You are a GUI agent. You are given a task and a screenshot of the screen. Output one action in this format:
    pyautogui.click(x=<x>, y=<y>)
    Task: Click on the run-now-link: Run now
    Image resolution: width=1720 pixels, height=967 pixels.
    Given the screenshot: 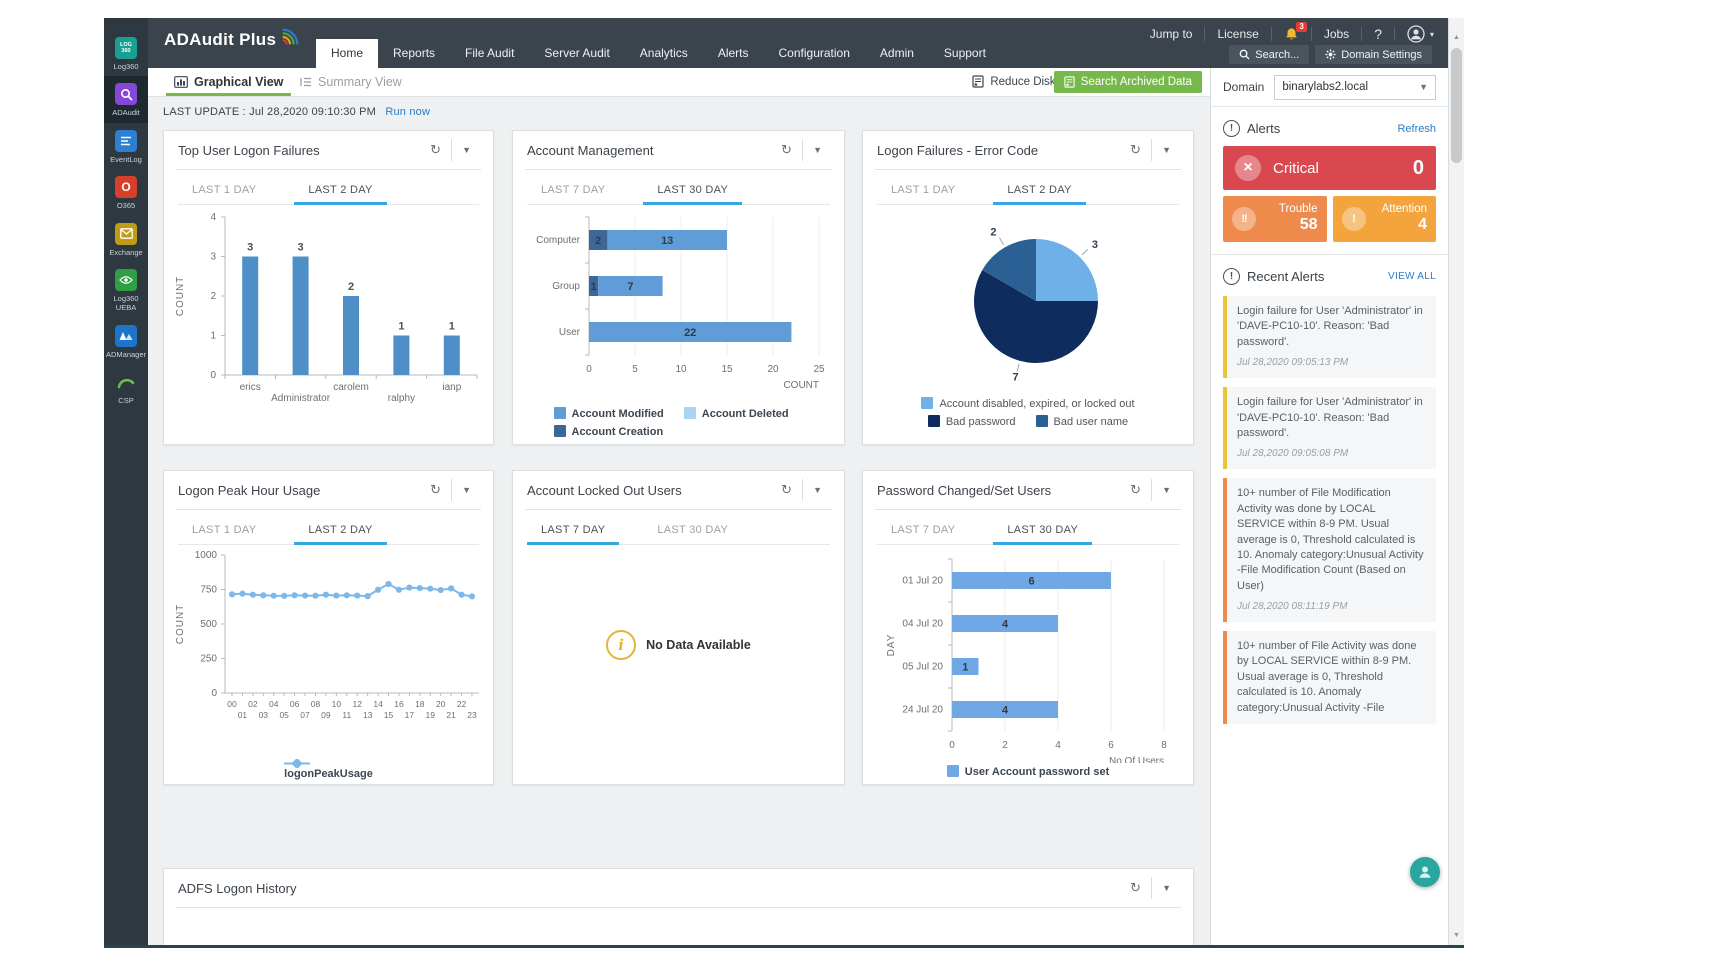 What is the action you would take?
    pyautogui.click(x=408, y=112)
    